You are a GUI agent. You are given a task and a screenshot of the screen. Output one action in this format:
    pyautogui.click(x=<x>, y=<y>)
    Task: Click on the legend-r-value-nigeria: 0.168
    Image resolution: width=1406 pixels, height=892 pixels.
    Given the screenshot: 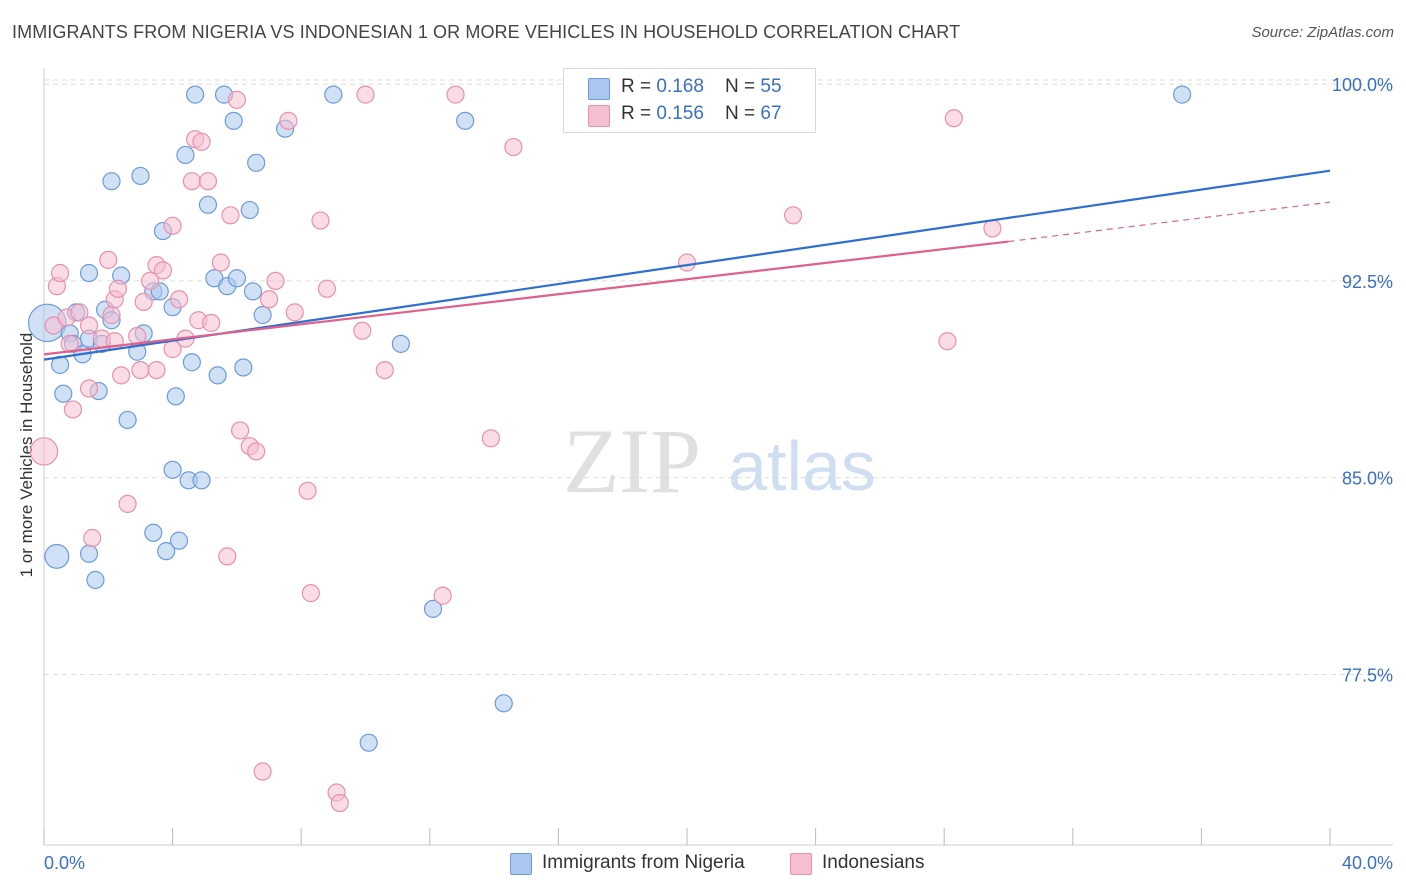 What is the action you would take?
    pyautogui.click(x=680, y=86)
    